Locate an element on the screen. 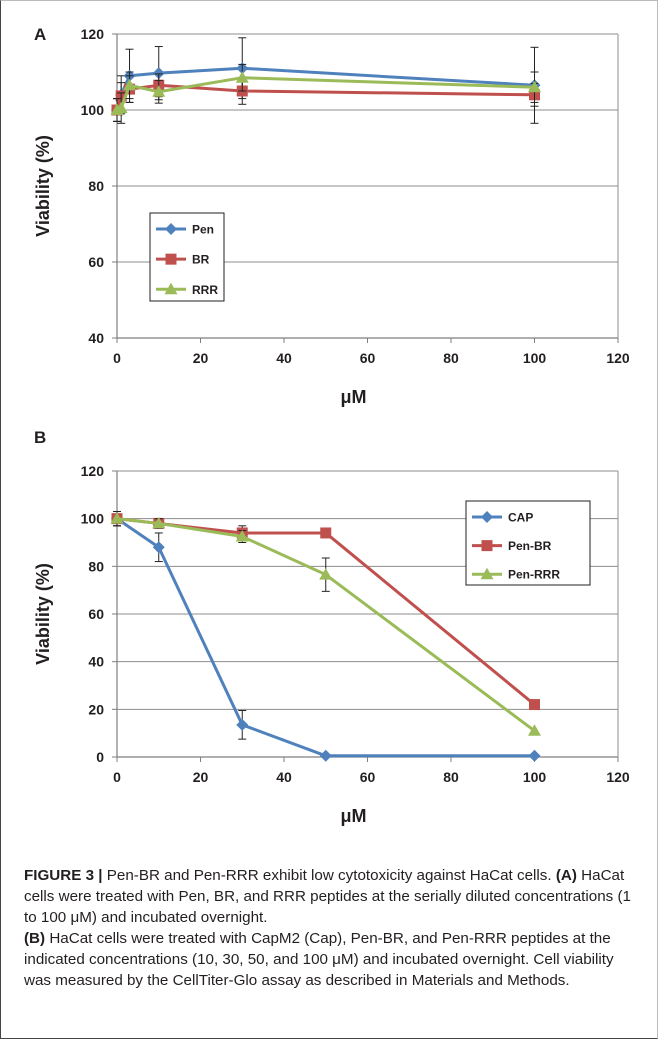 The height and width of the screenshot is (1043, 660). panel-label: A is located at coordinates (40, 34).